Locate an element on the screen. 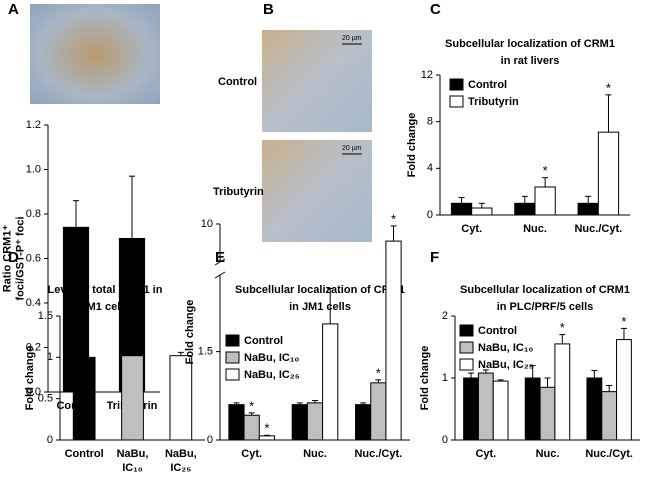  legend-label: Tributyrin is located at coordinates (493, 102).